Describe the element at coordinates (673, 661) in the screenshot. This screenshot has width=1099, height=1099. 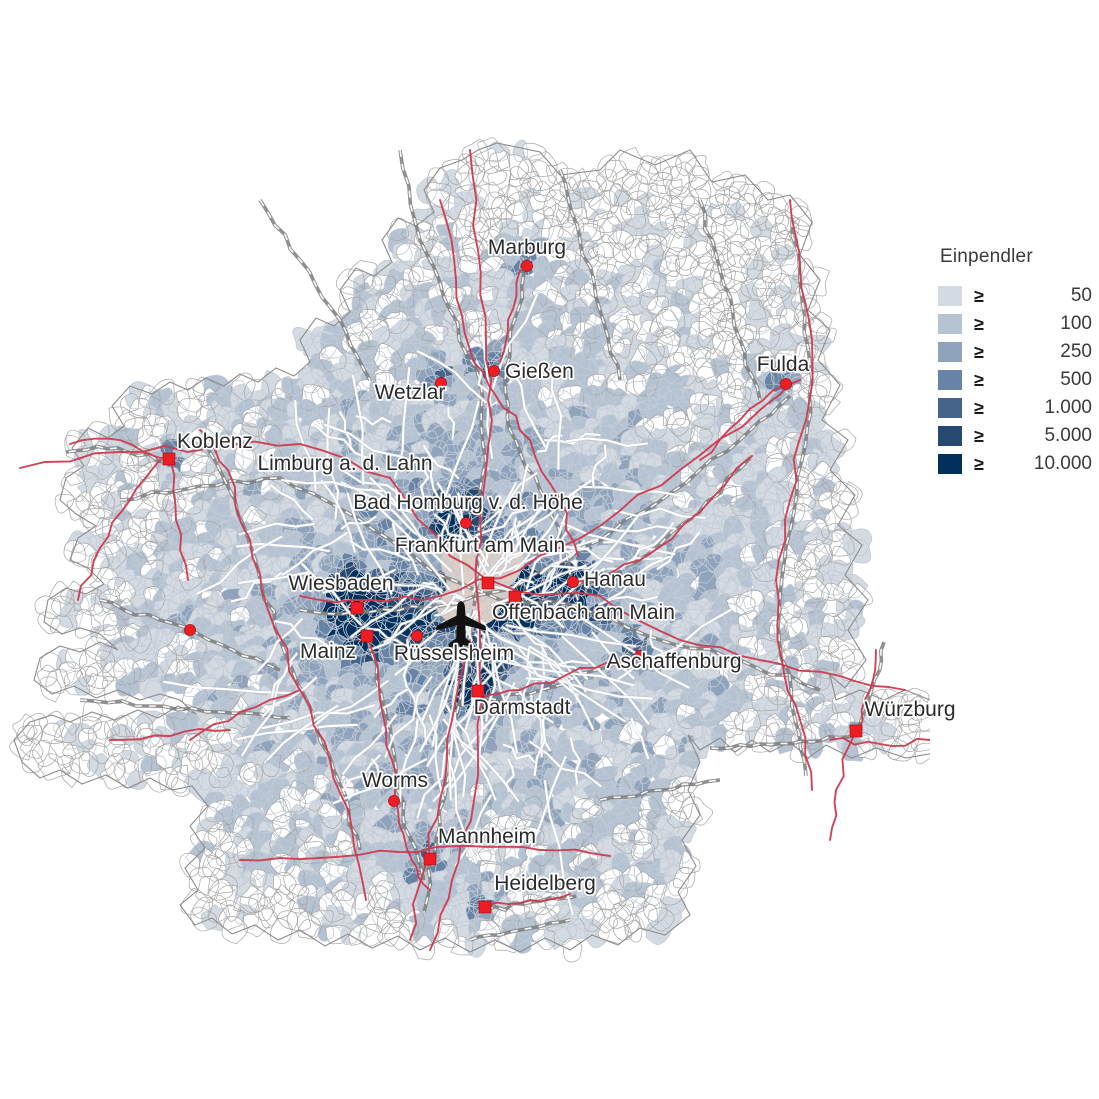
I see `city-label: Aschaffenburg` at that location.